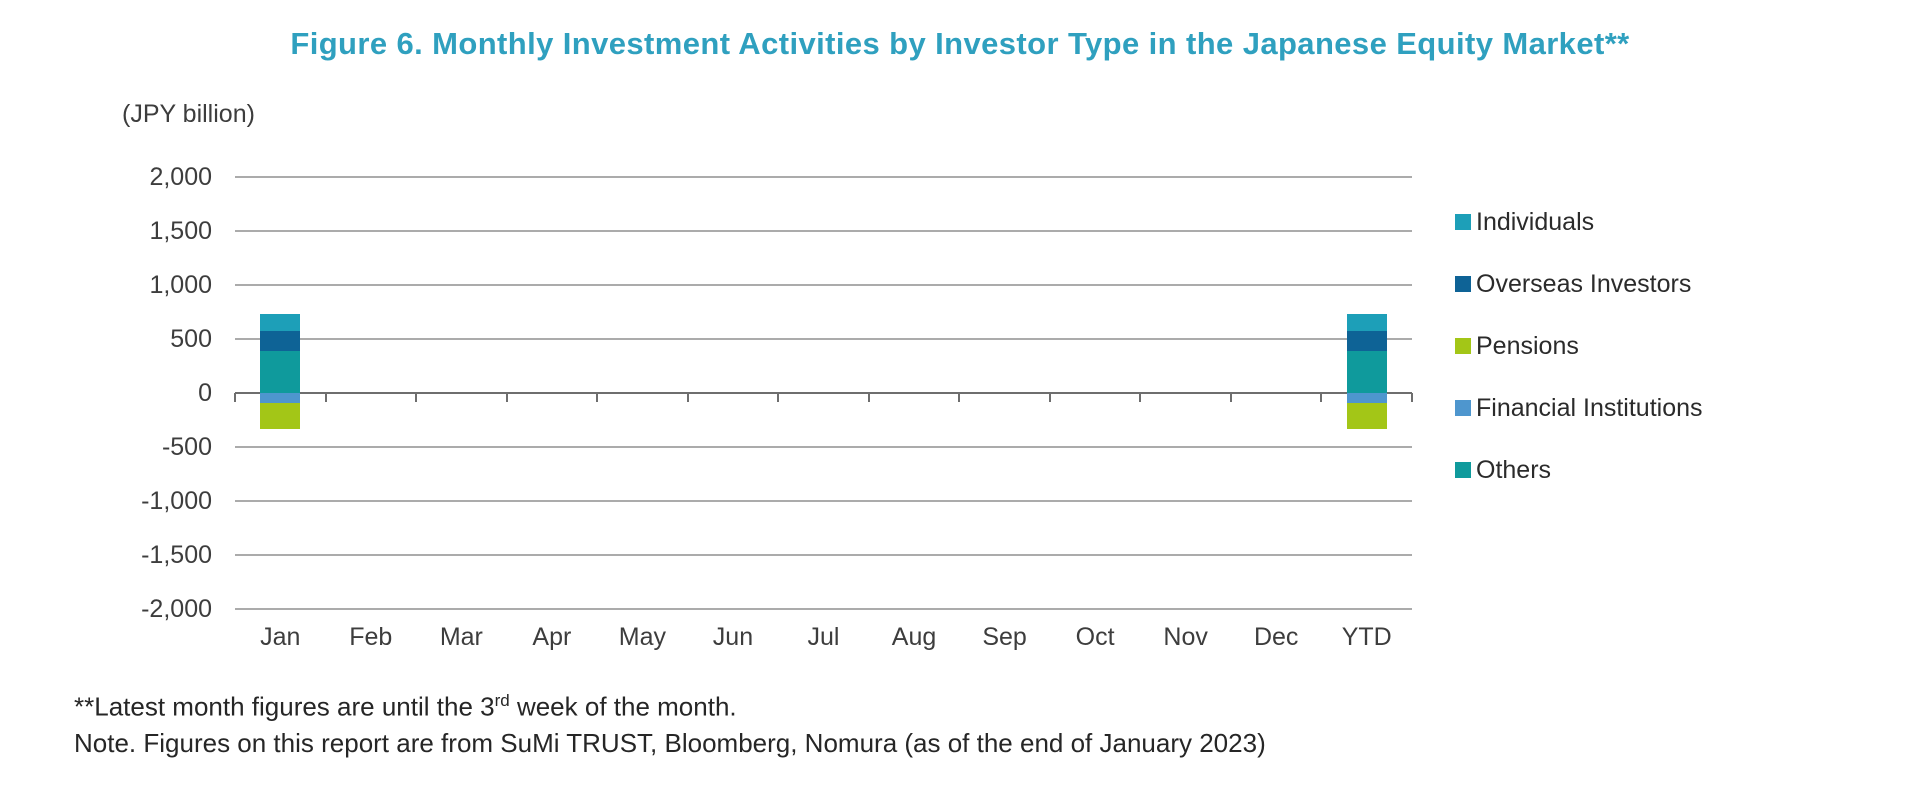  I want to click on legend-item-financial-institutions: Financial Institutions, so click(1579, 408).